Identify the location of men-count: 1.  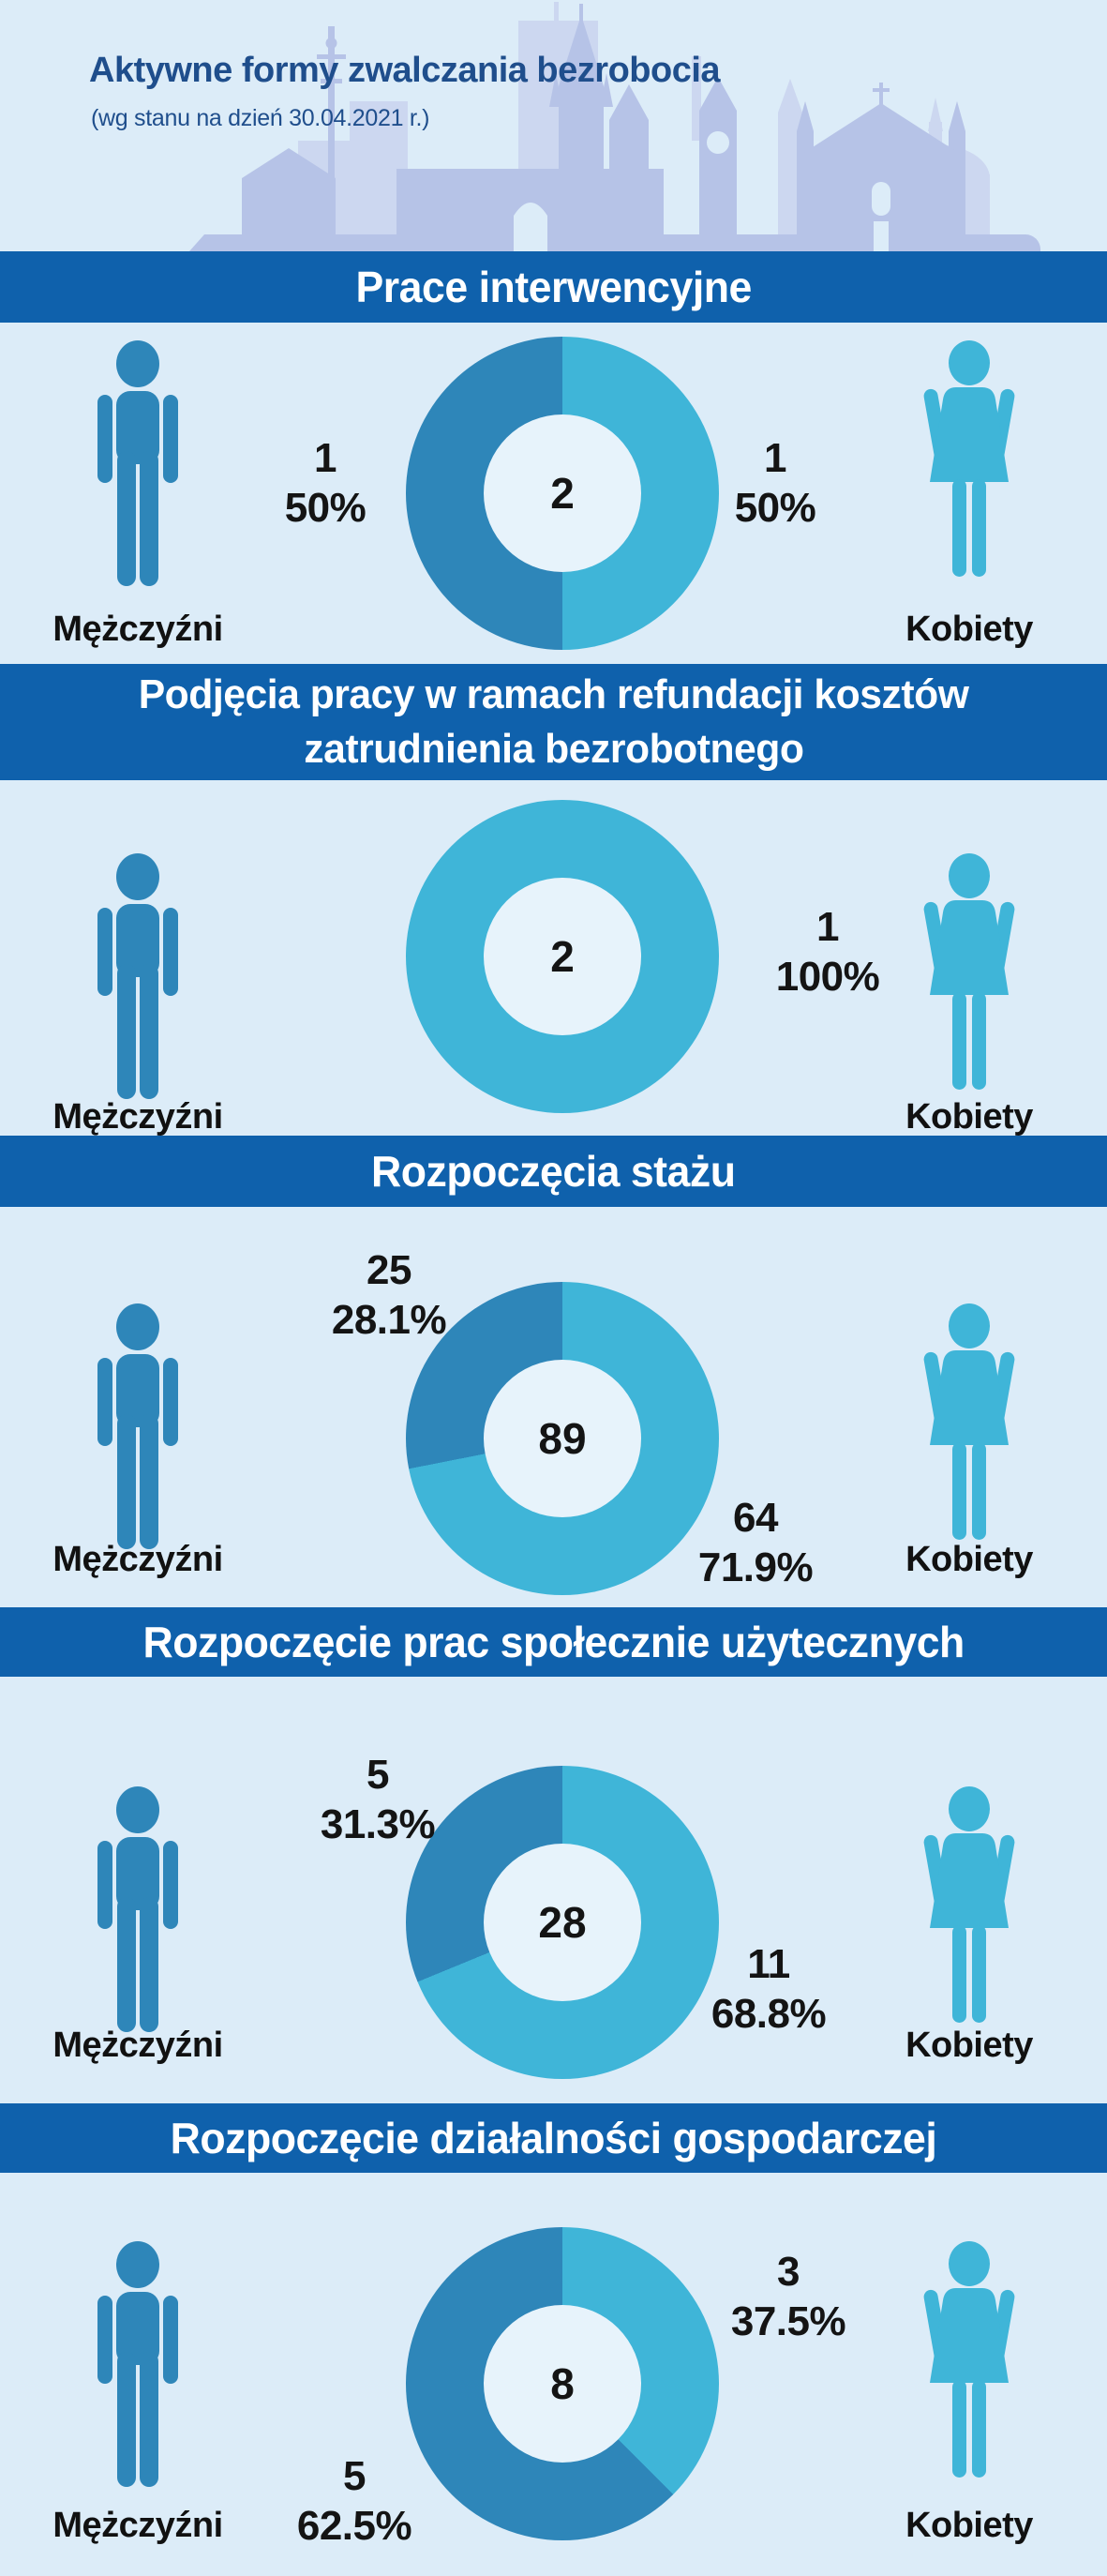
(325, 458).